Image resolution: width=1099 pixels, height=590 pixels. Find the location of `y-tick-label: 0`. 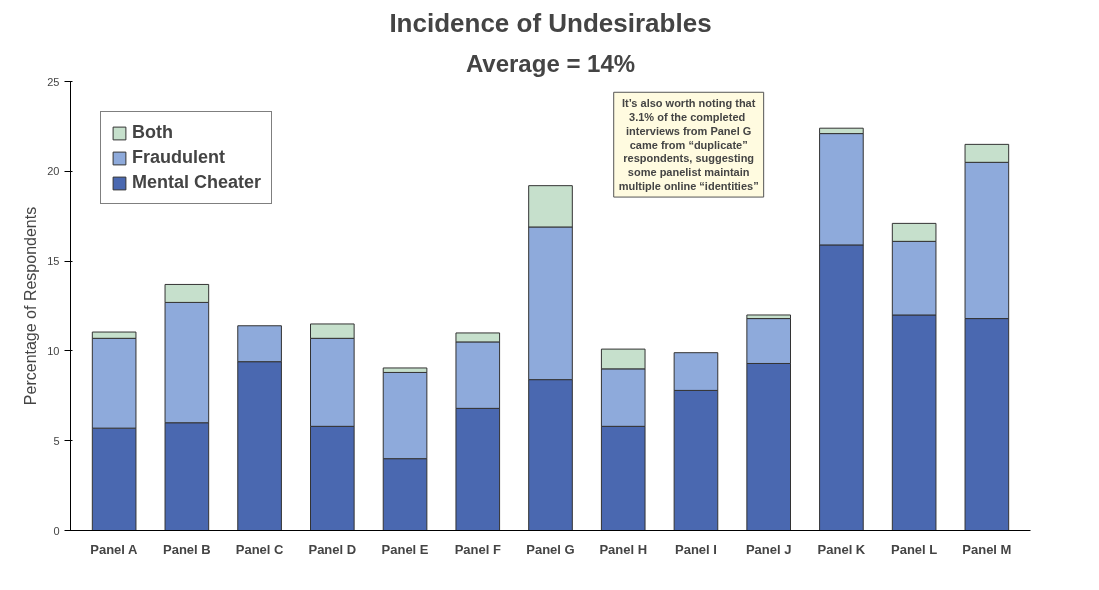

y-tick-label: 0 is located at coordinates (56, 530).